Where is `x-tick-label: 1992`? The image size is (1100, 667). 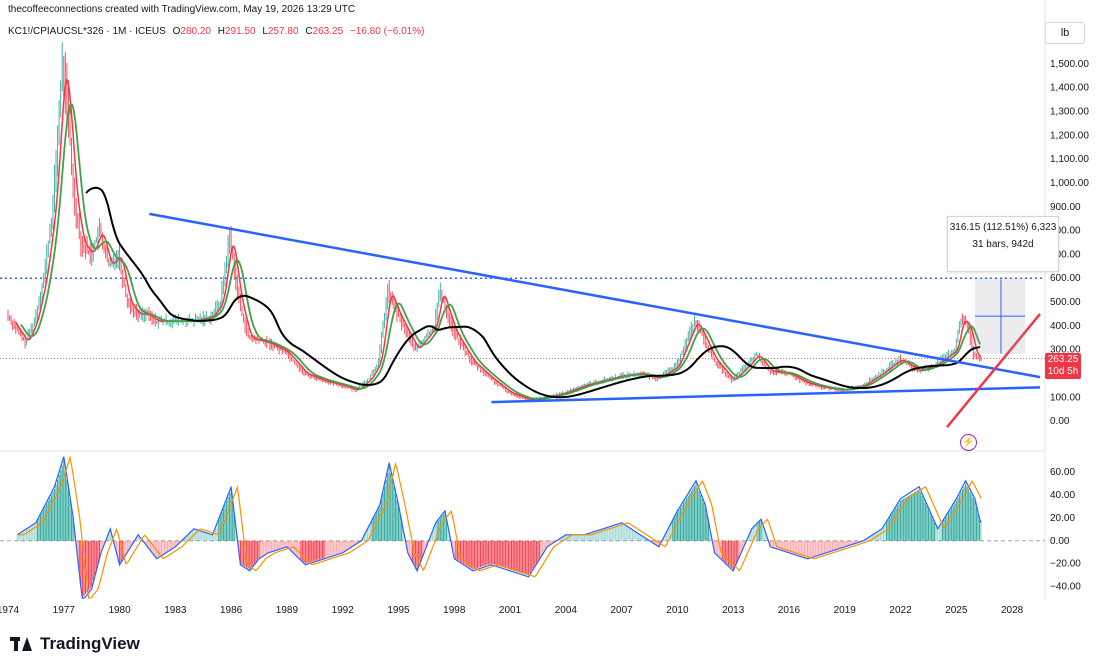 x-tick-label: 1992 is located at coordinates (343, 610).